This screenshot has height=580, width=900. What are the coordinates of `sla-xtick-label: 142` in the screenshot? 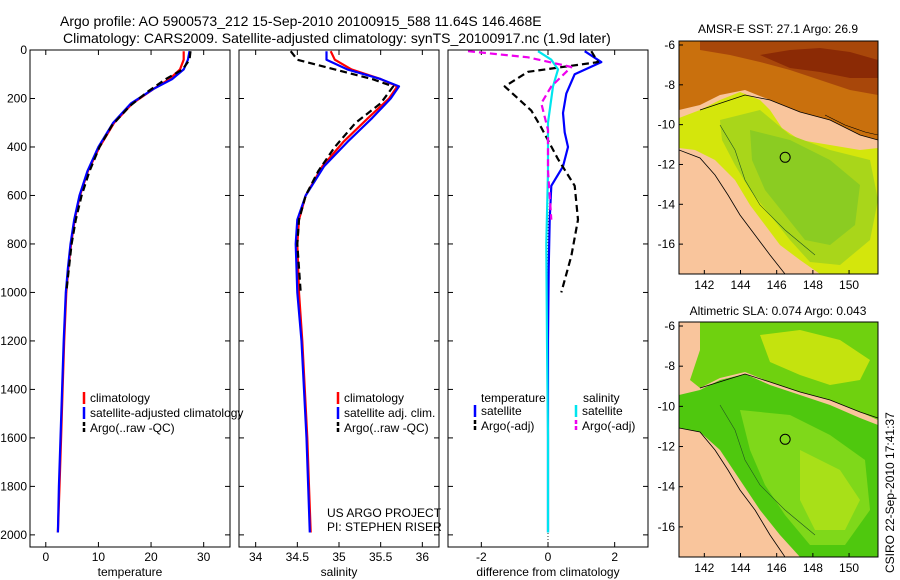 It's located at (704, 568).